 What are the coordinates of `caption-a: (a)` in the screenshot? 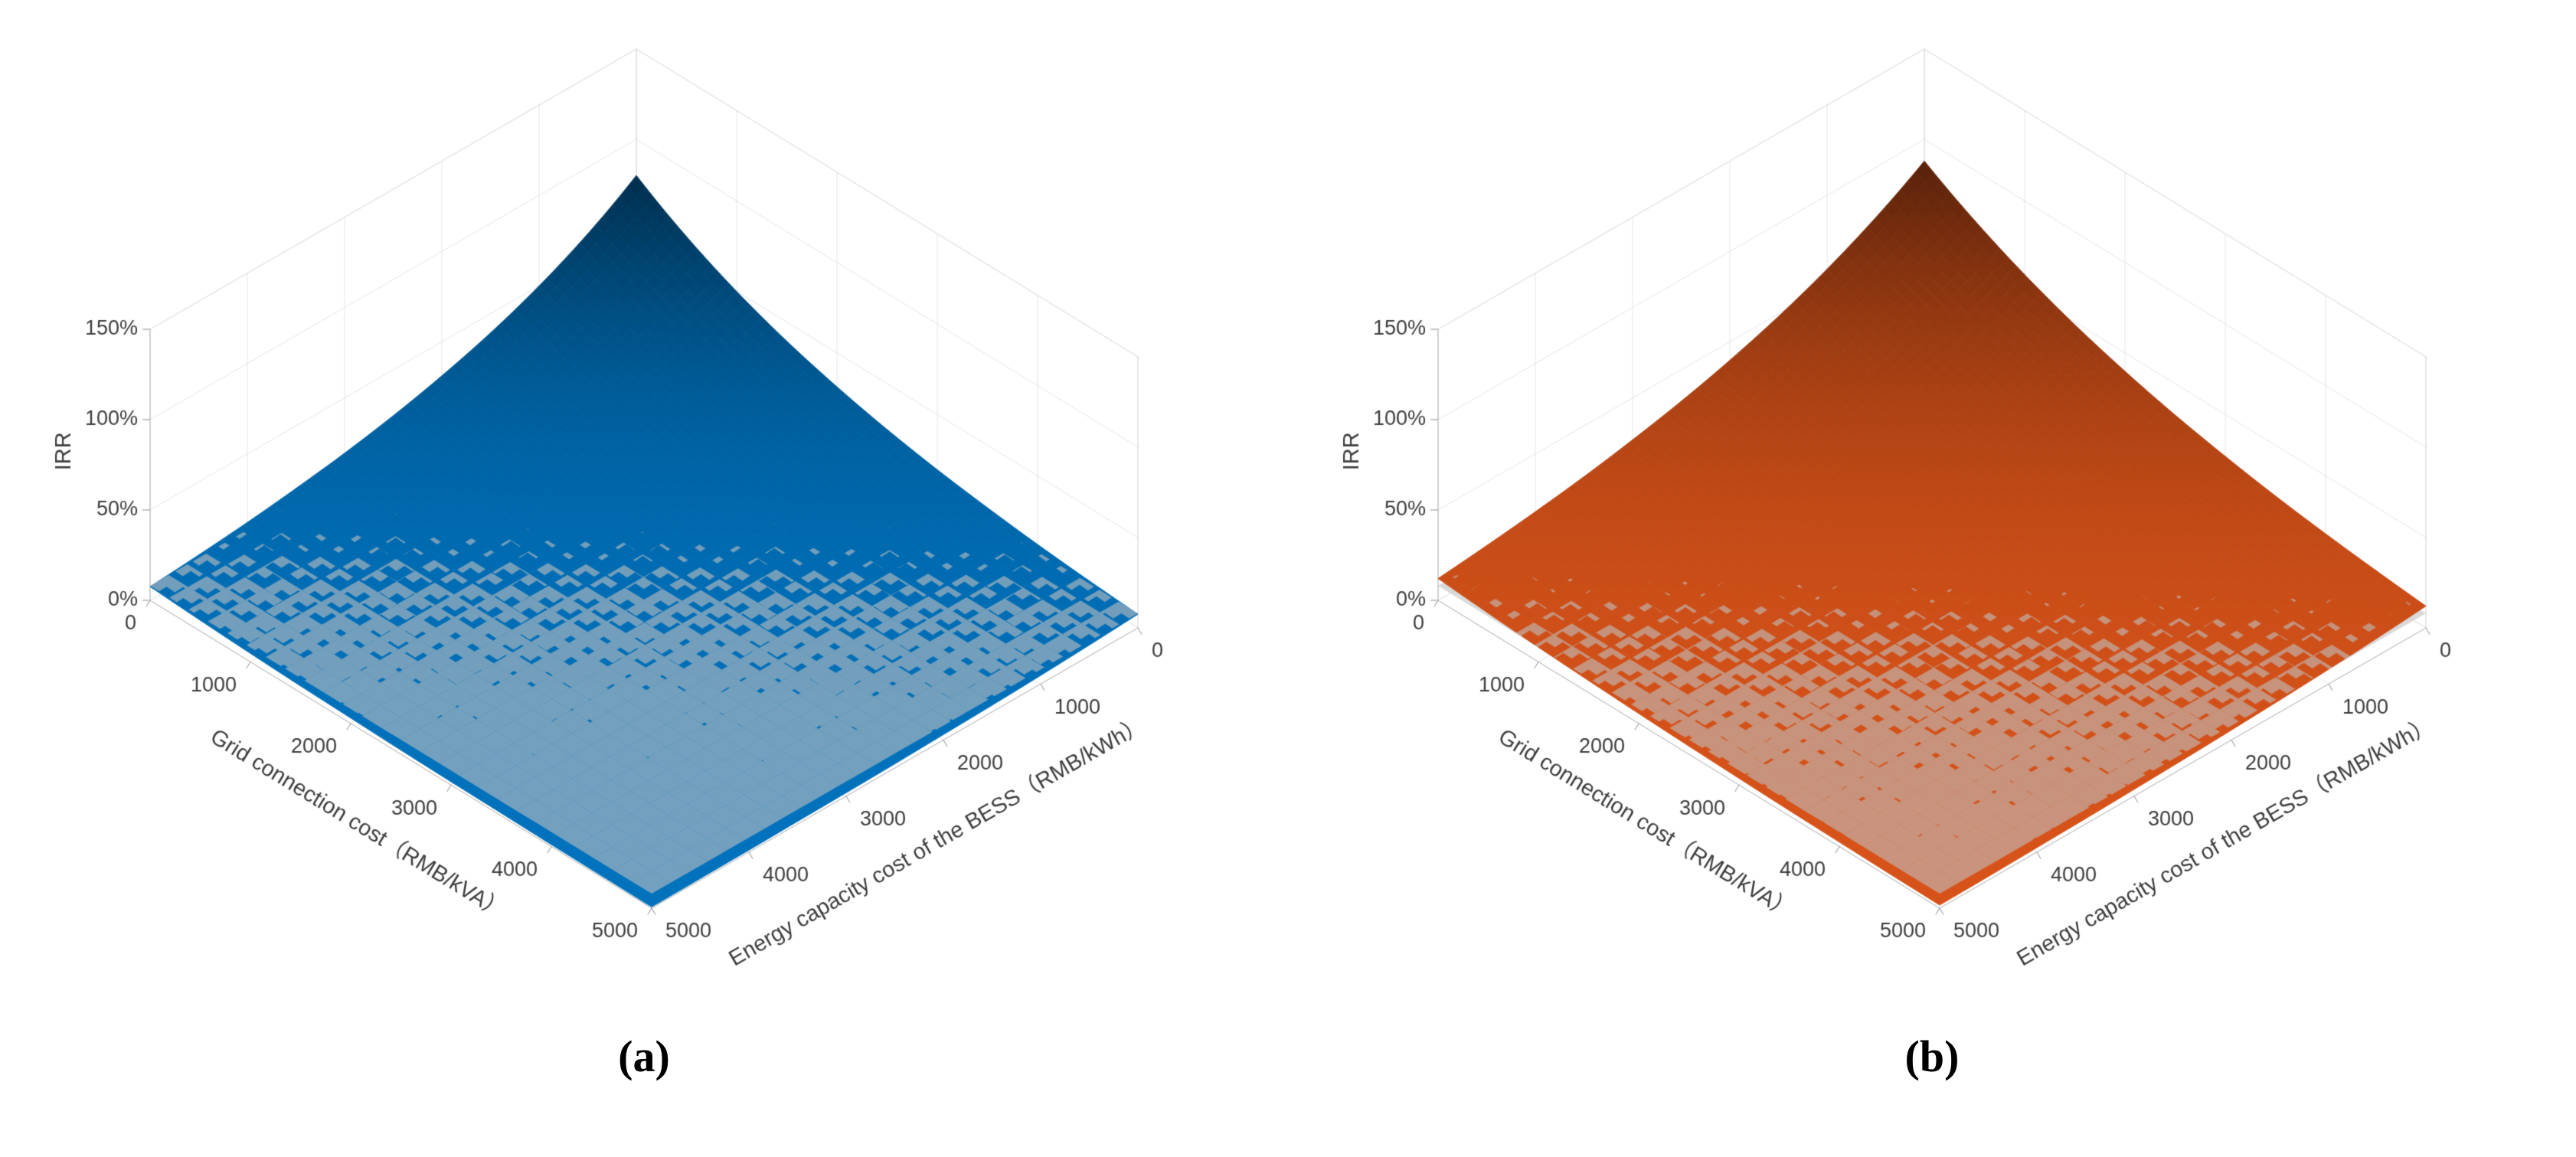 It's located at (644, 1056).